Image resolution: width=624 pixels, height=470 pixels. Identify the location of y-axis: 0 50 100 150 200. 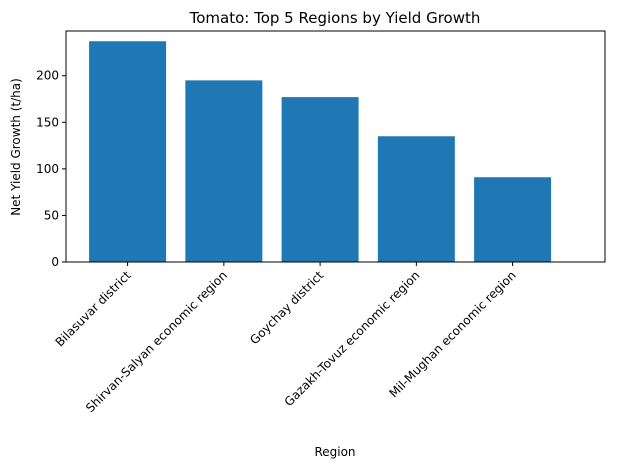
(51, 169).